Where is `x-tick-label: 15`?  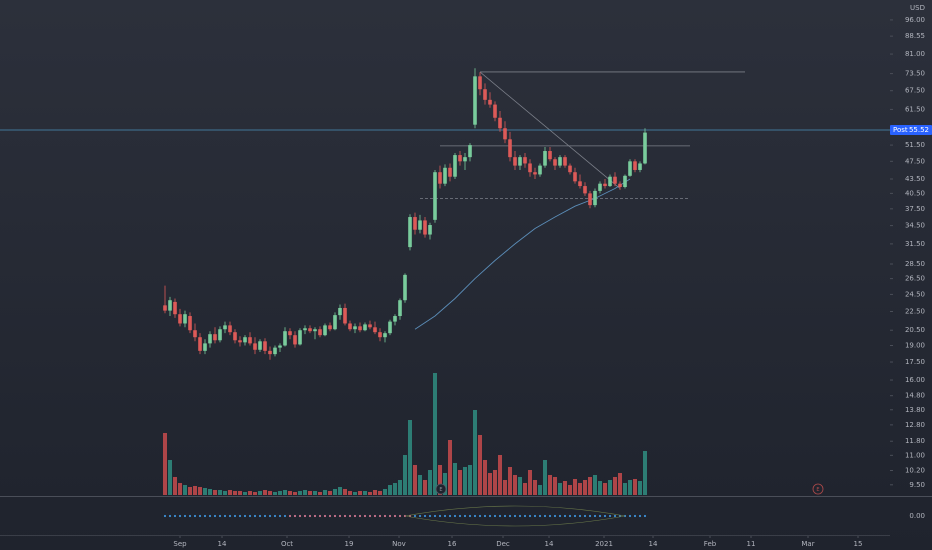 x-tick-label: 15 is located at coordinates (858, 544).